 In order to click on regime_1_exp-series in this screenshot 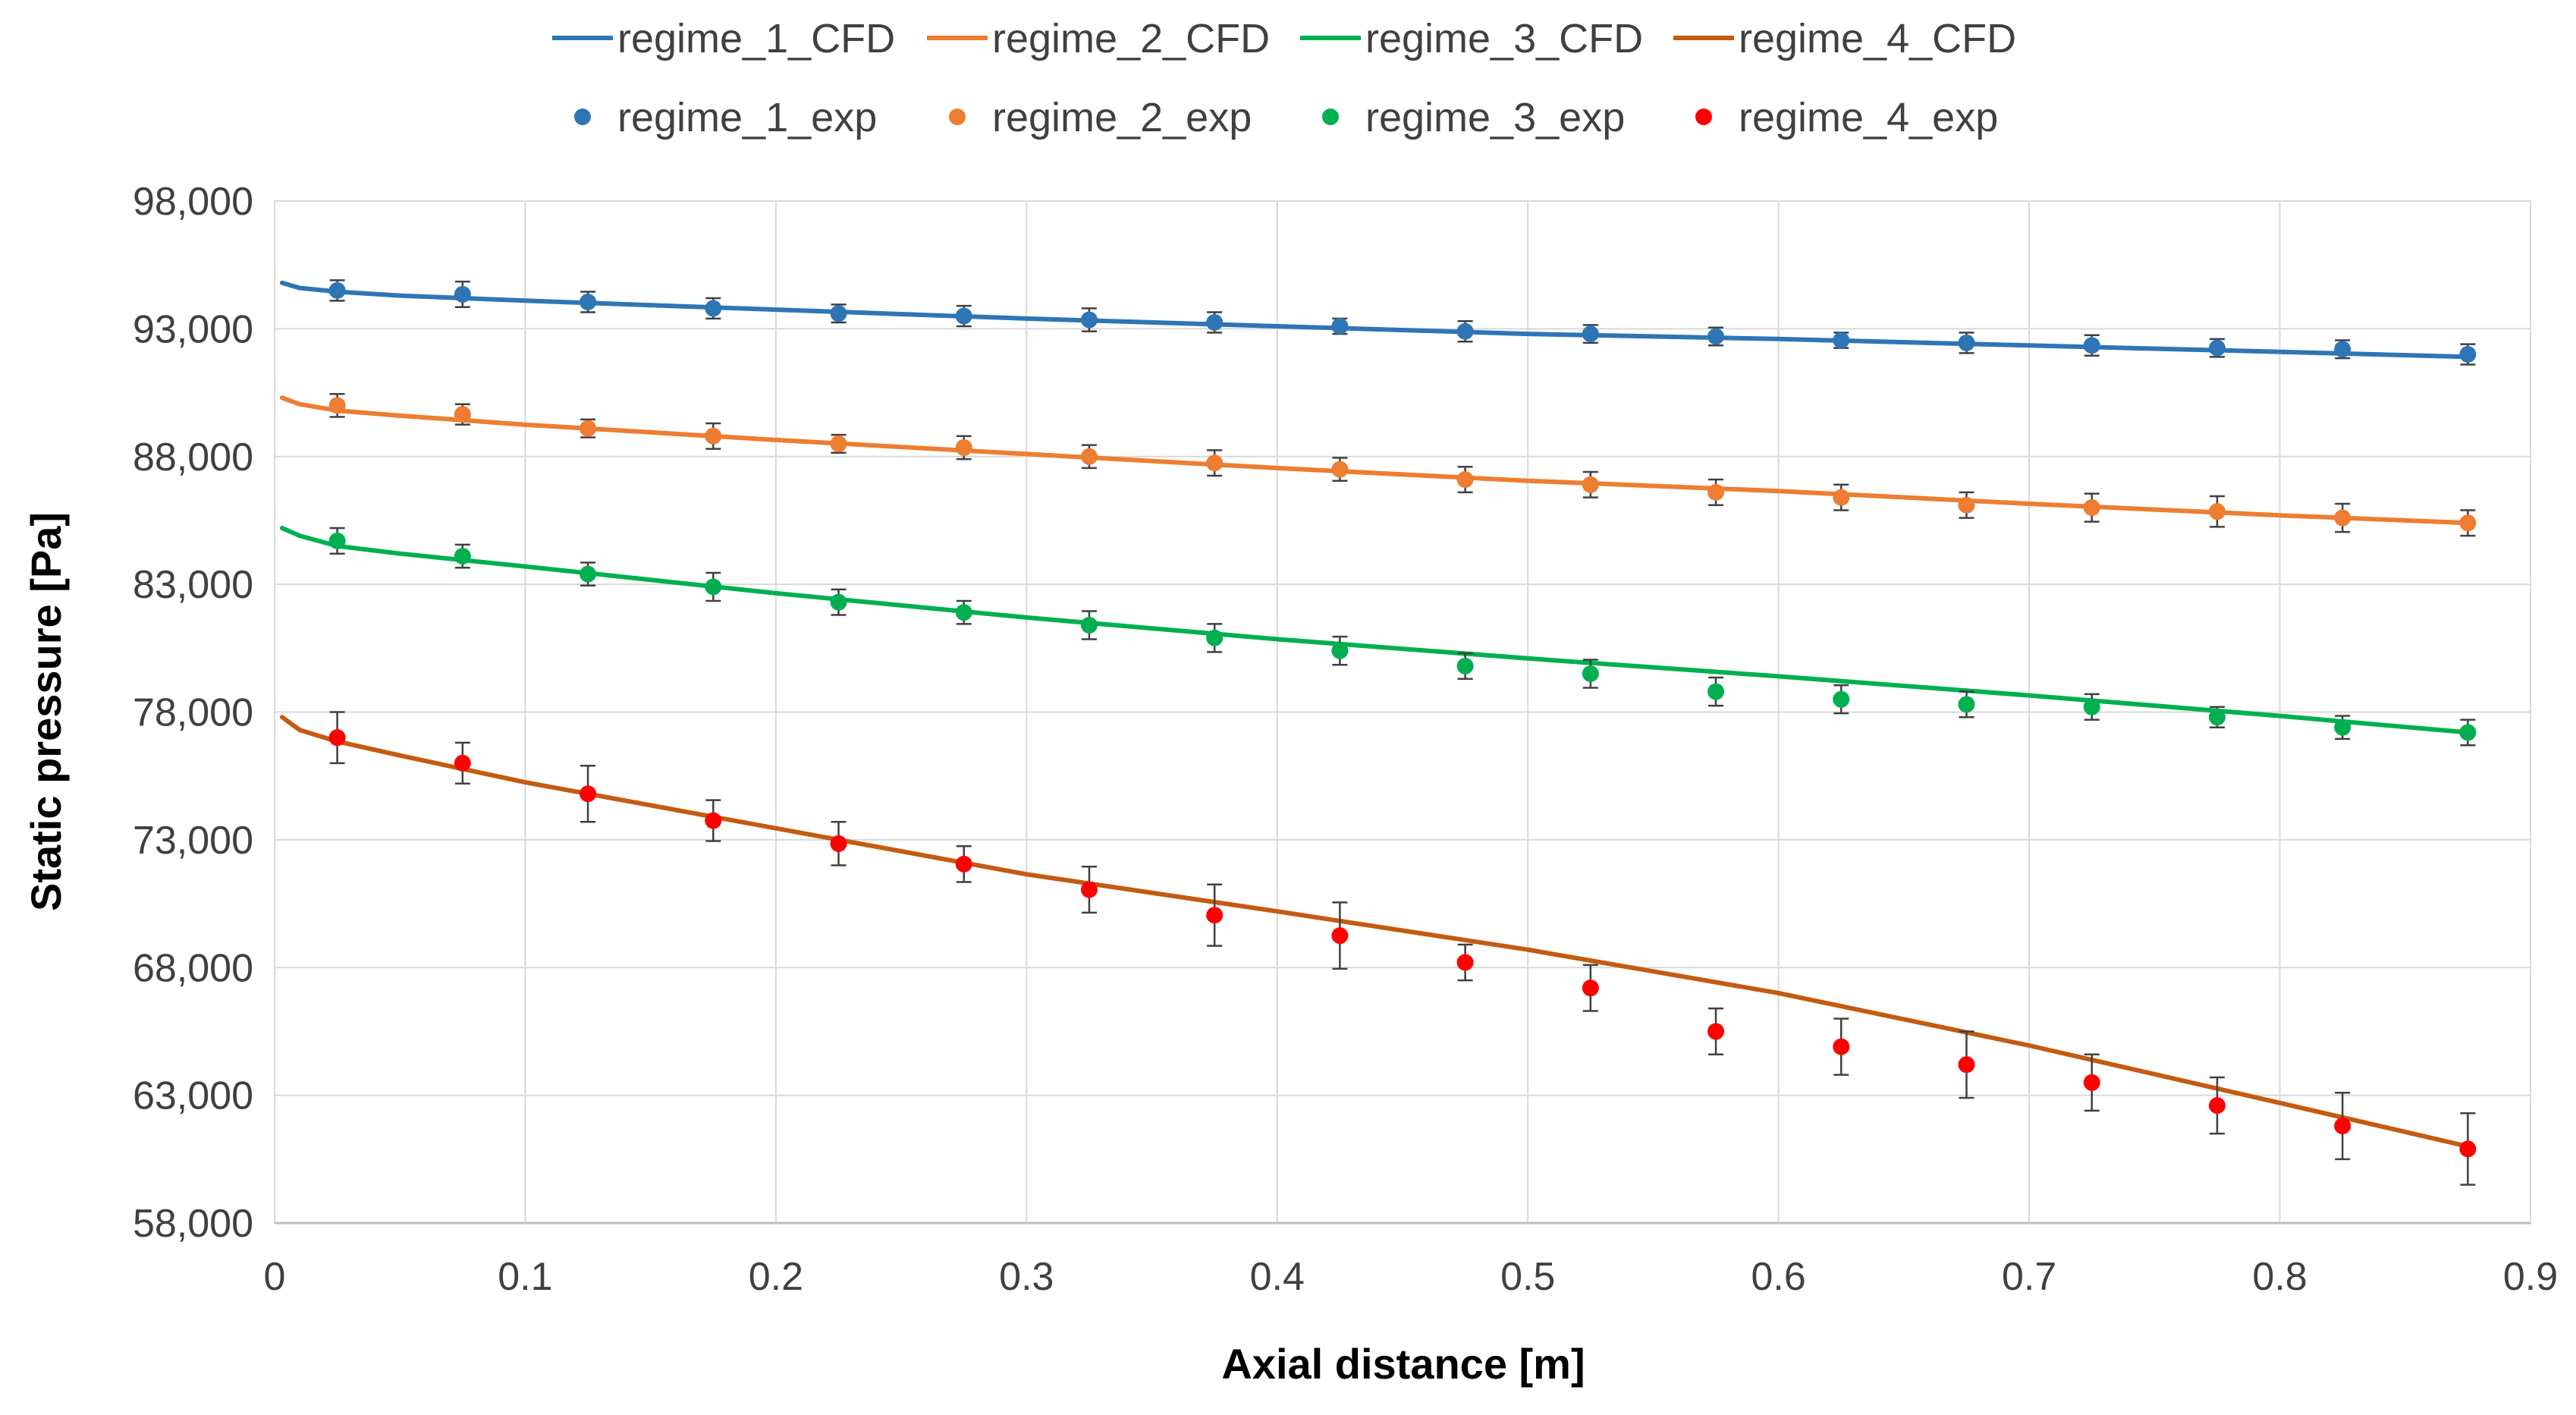, I will do `click(1402, 322)`.